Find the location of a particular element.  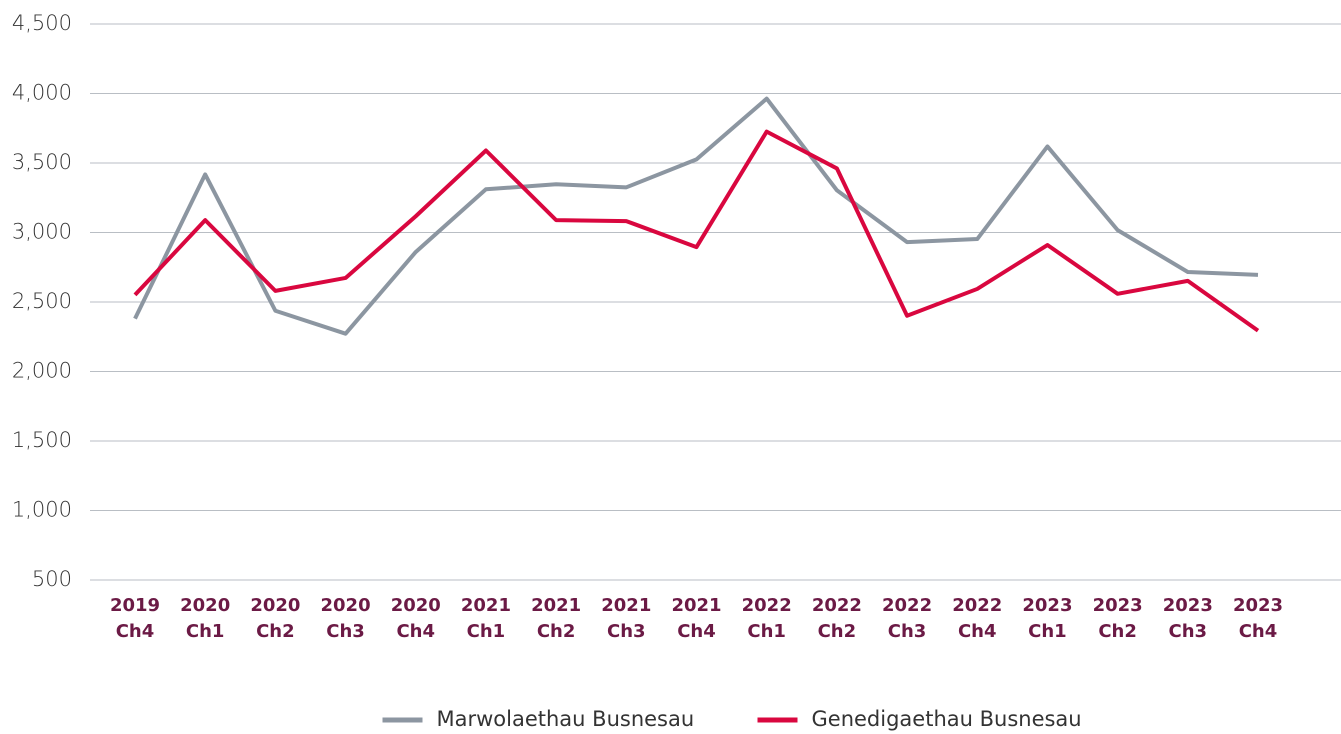

x-tick-label: 2021 Ch3 is located at coordinates (626, 618).